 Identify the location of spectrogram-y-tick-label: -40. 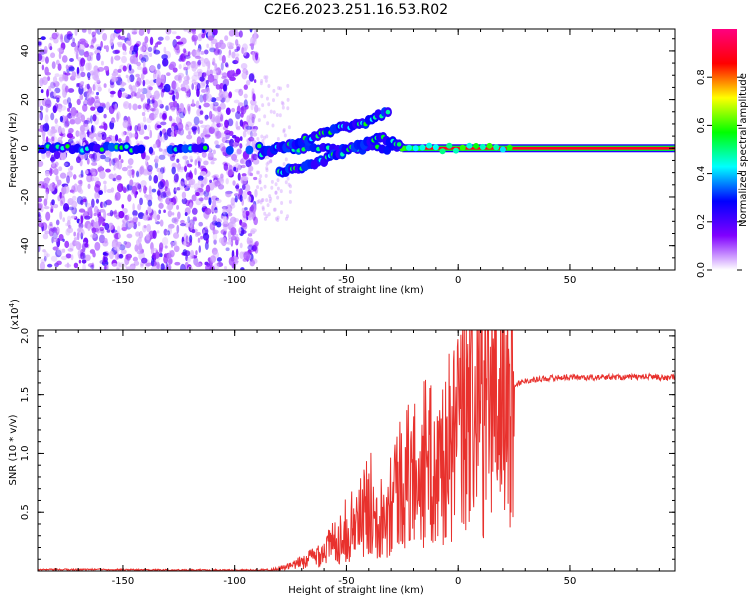
(25, 245).